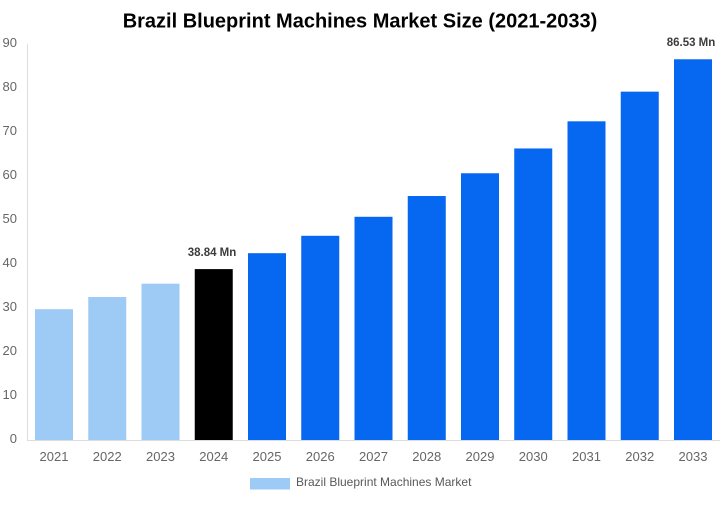  I want to click on svg-text: 2031, so click(586, 456).